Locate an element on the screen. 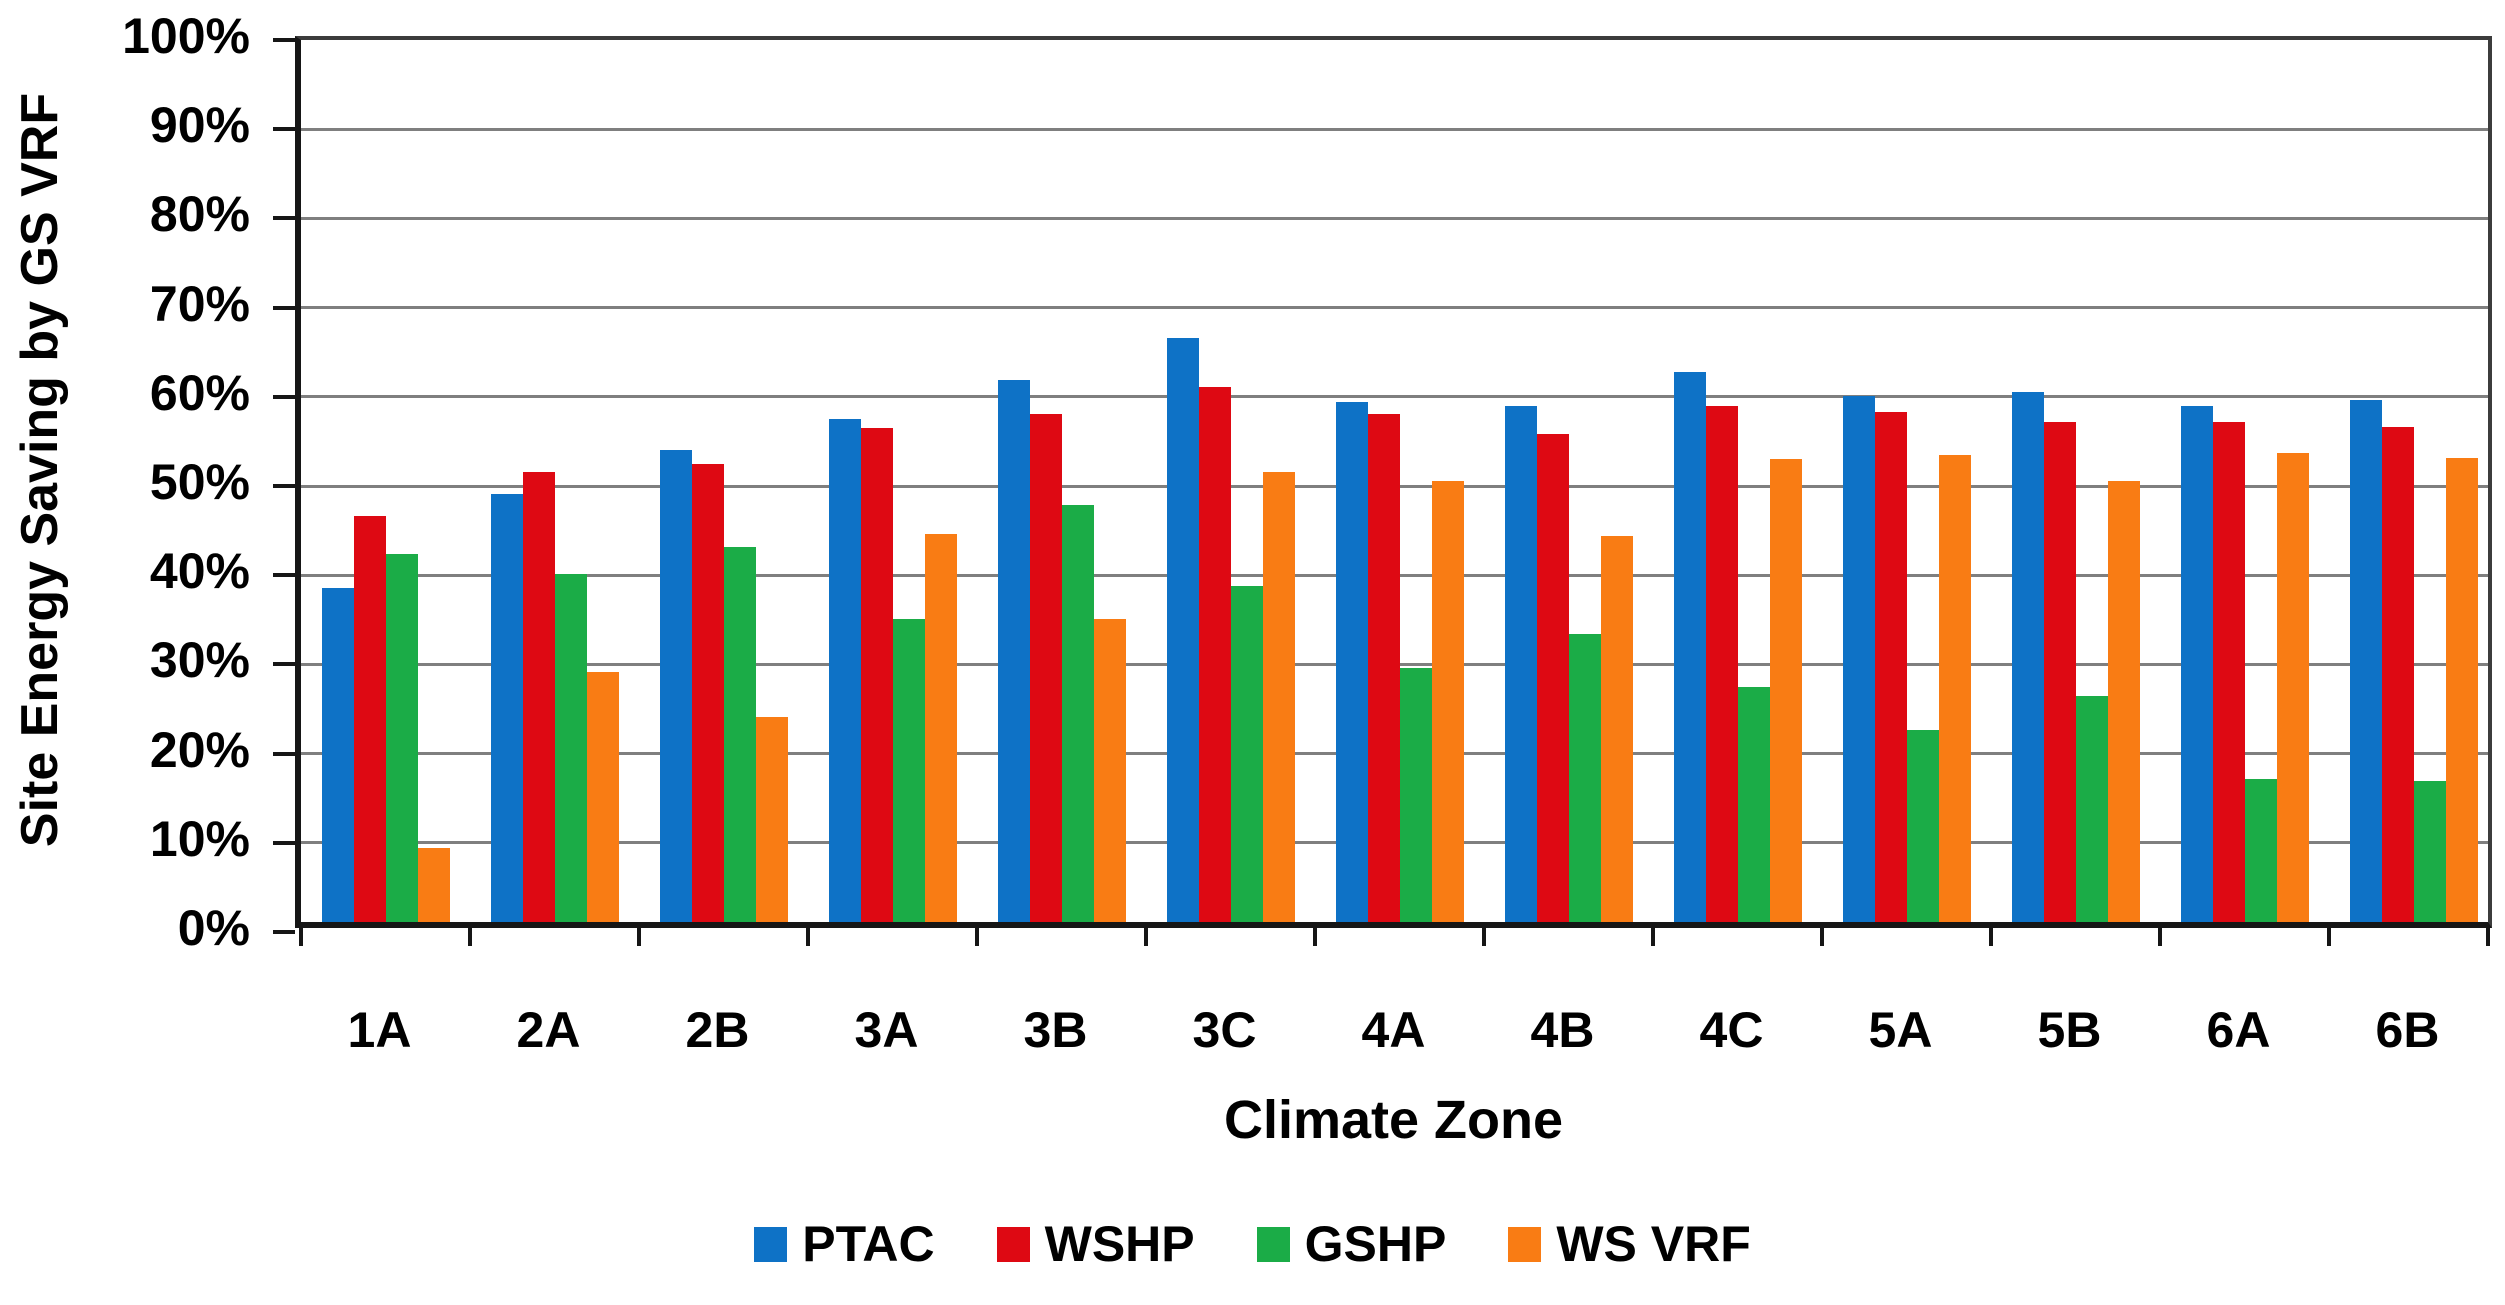  y-tick-label: 50% is located at coordinates (199, 482).